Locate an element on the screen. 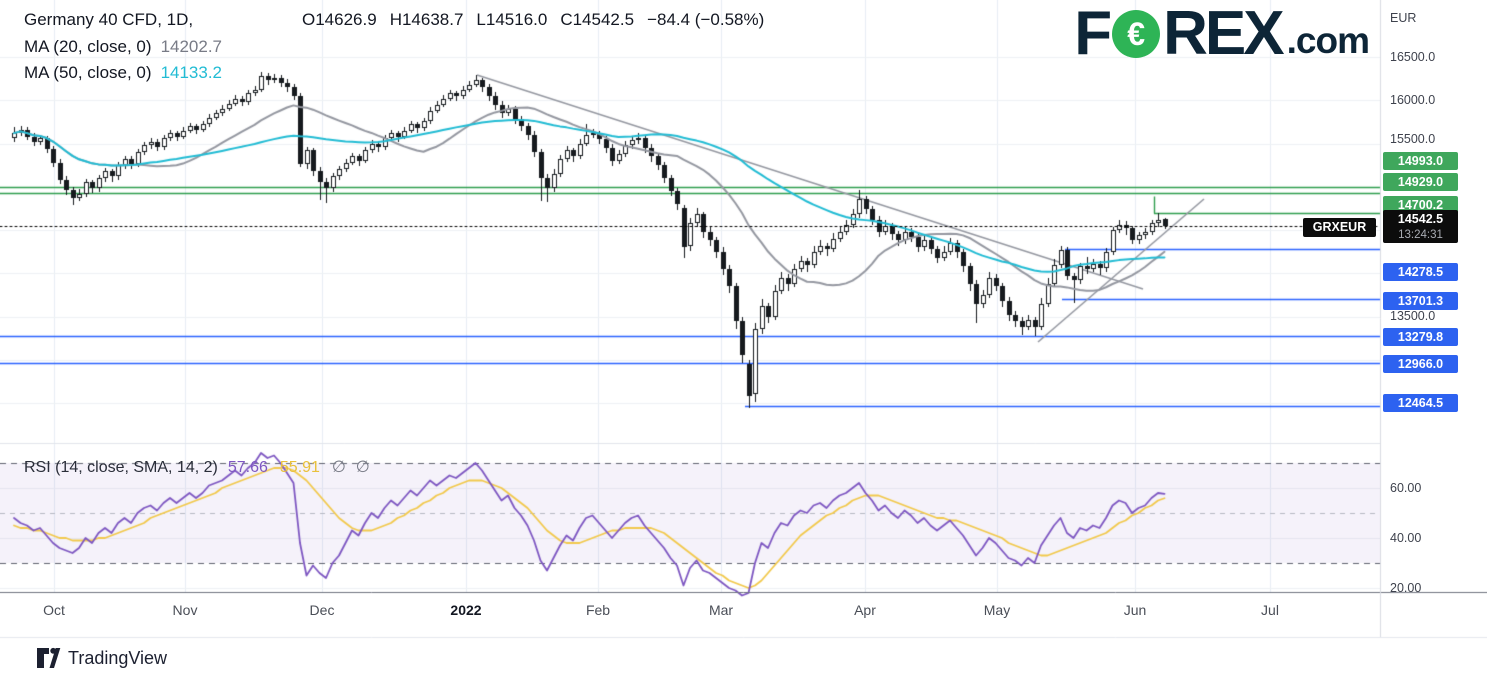 The width and height of the screenshot is (1487, 687). price-level-badge: 14993.0 is located at coordinates (1420, 161).